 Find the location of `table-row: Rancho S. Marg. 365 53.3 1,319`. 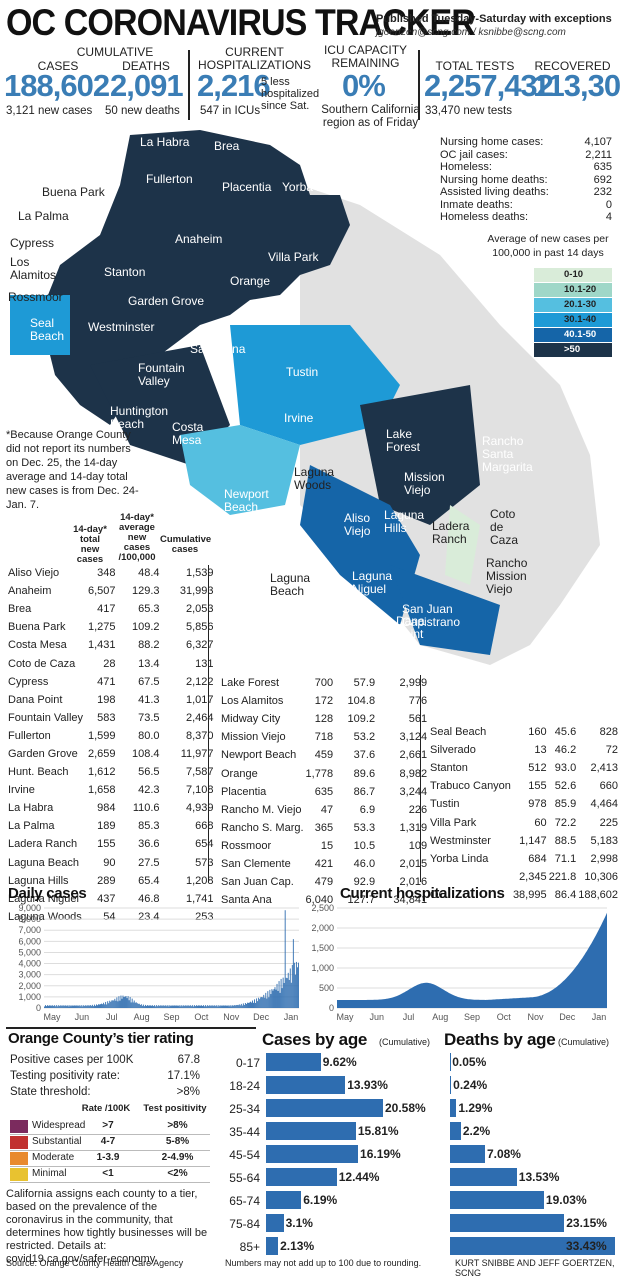

table-row: Rancho S. Marg. 365 53.3 1,319 is located at coordinates (324, 828).